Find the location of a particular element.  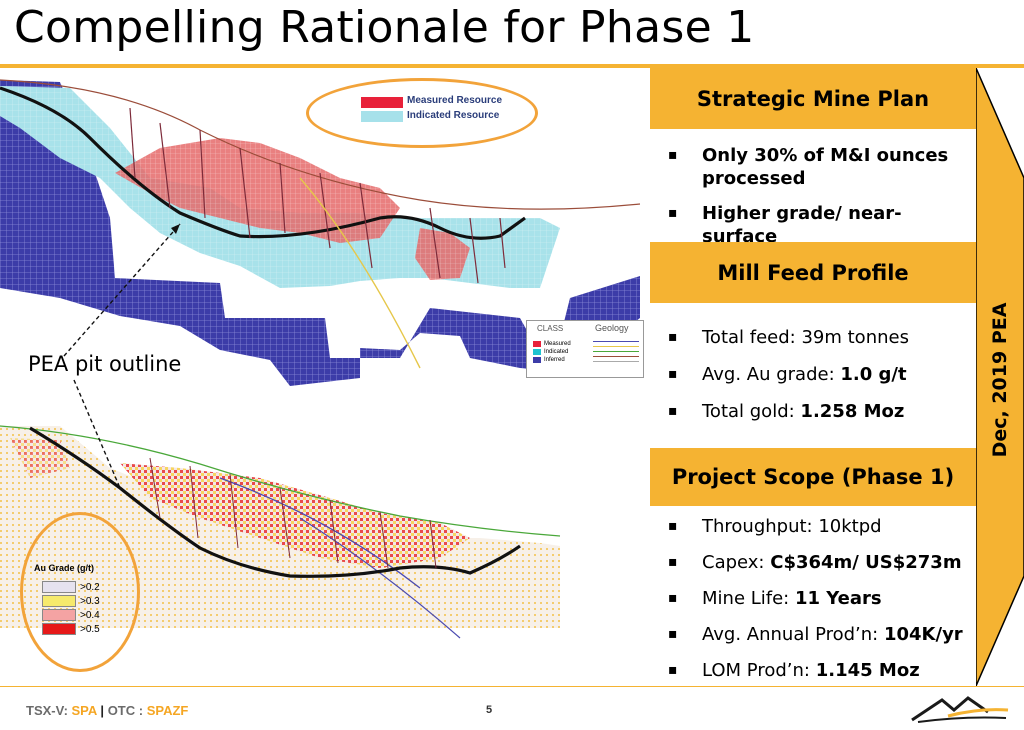

company-logo-icon is located at coordinates (960, 709).